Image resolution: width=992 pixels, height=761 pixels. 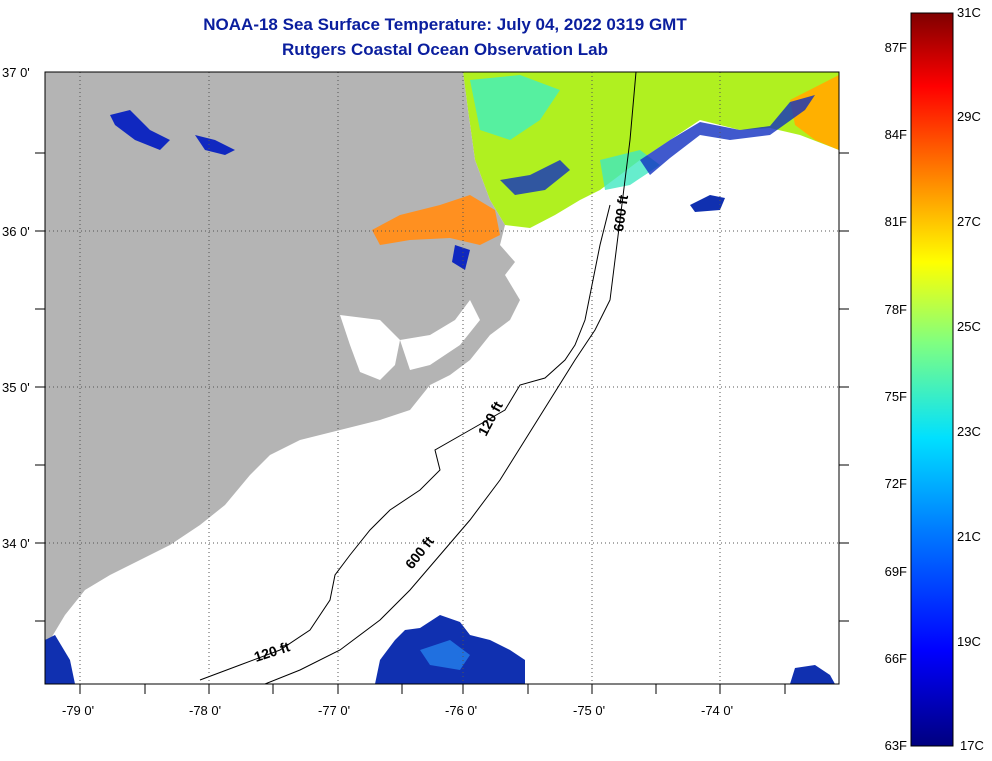 What do you see at coordinates (970, 379) in the screenshot?
I see `colorbar-celsius-labels: 31C 29C 27C 25C 23C 21C 19C 17C` at bounding box center [970, 379].